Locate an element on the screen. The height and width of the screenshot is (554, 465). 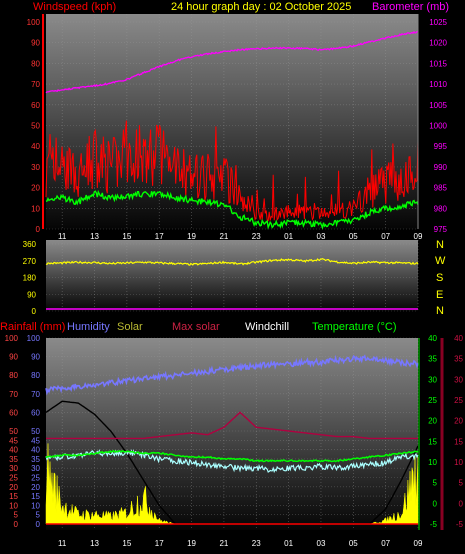
wind-tick-label: 40 is located at coordinates (35, 146).